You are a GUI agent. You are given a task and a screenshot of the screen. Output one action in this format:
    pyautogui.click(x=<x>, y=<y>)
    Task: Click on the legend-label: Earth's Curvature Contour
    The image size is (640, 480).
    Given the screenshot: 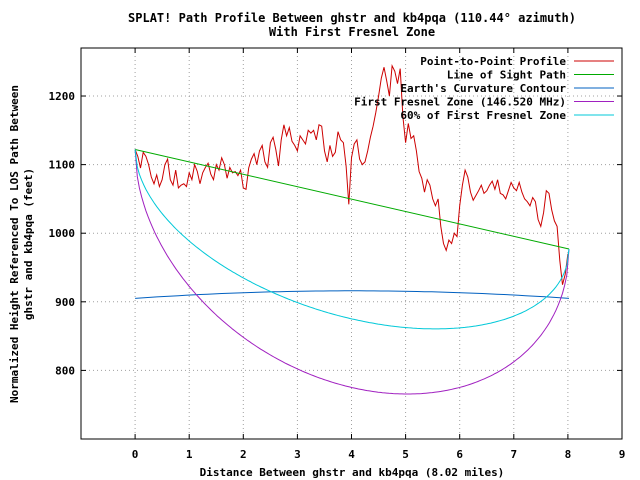 What is the action you would take?
    pyautogui.click(x=483, y=88)
    